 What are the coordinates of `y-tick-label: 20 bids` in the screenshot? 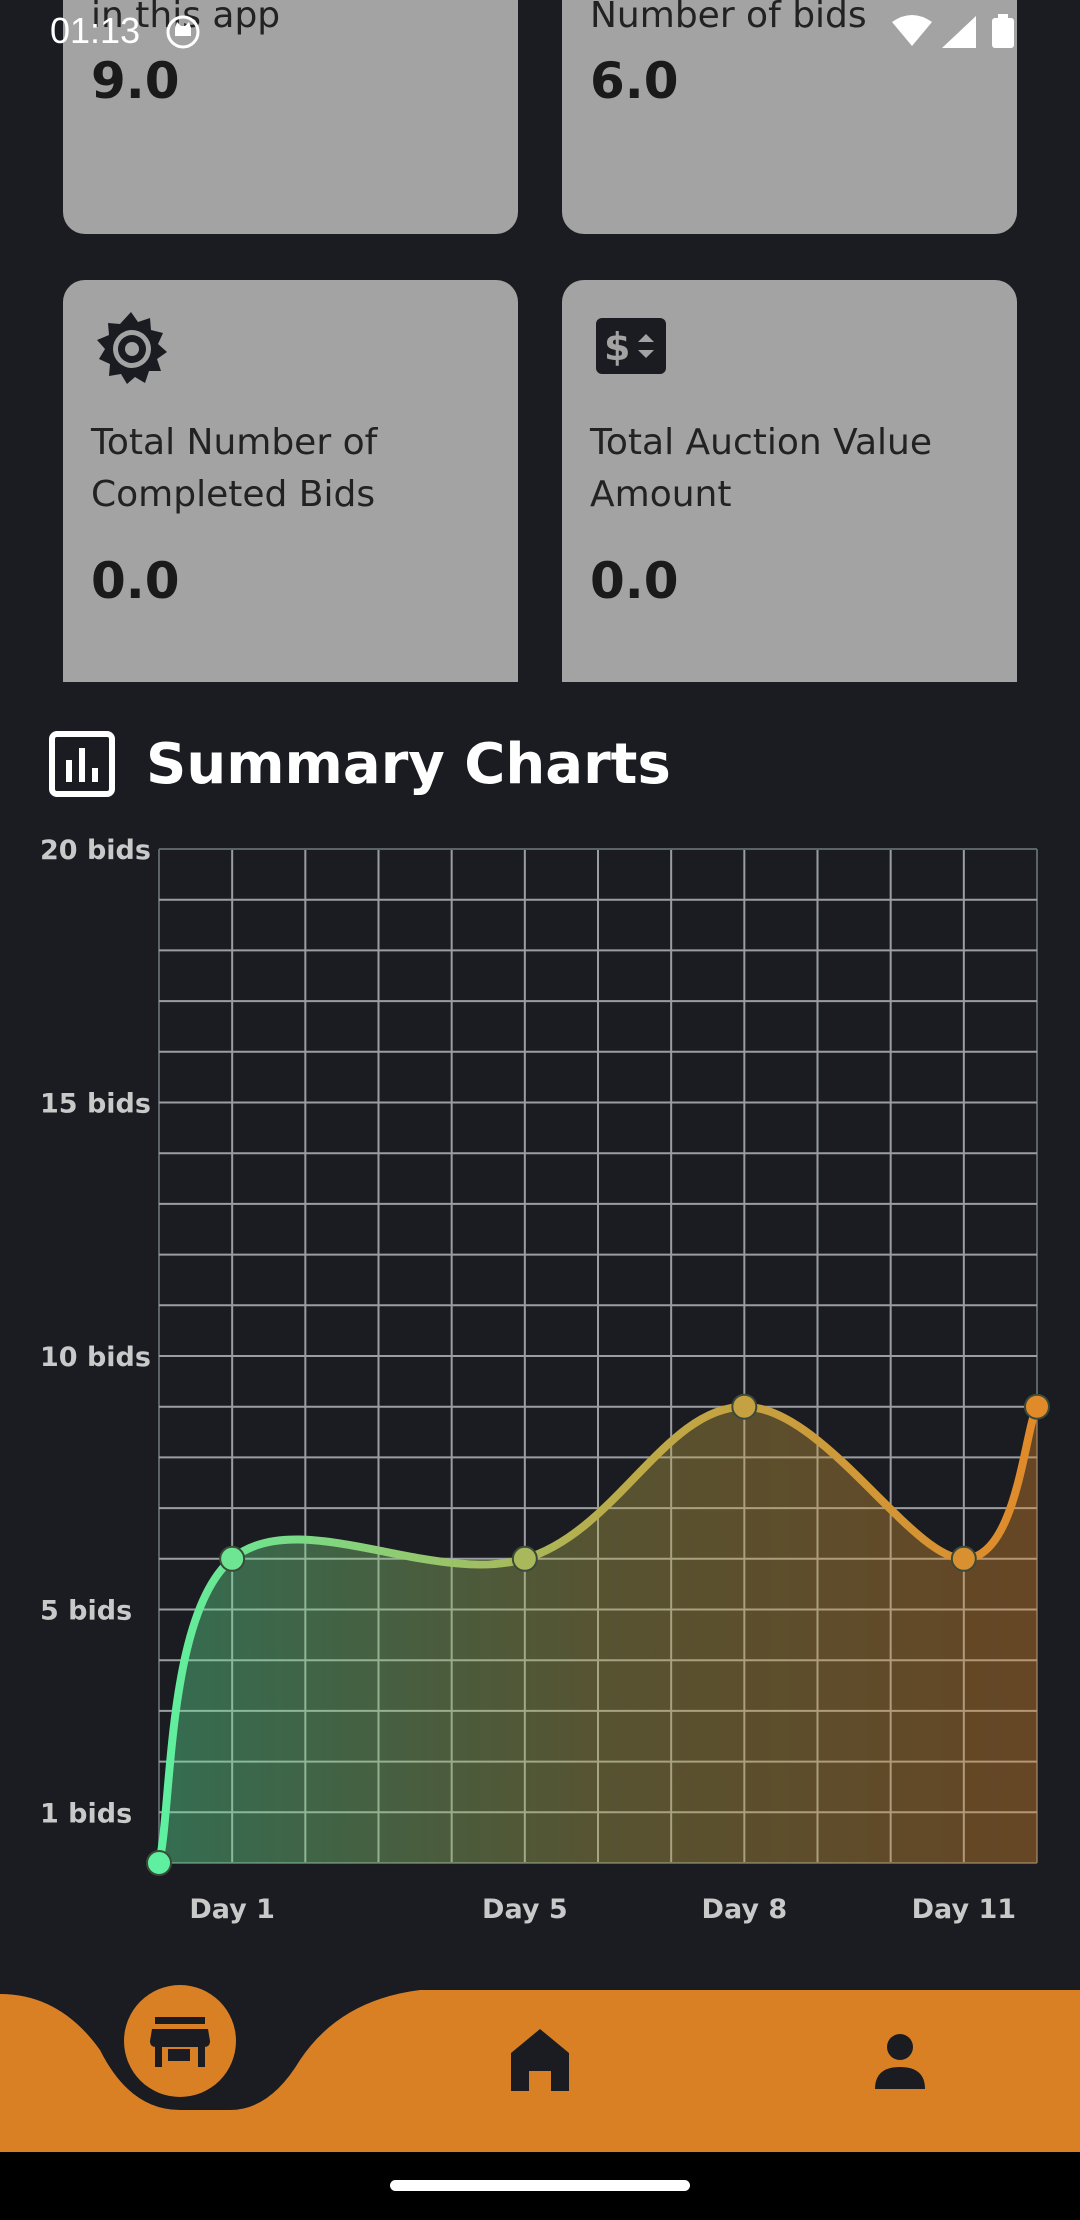 It's located at (95, 850).